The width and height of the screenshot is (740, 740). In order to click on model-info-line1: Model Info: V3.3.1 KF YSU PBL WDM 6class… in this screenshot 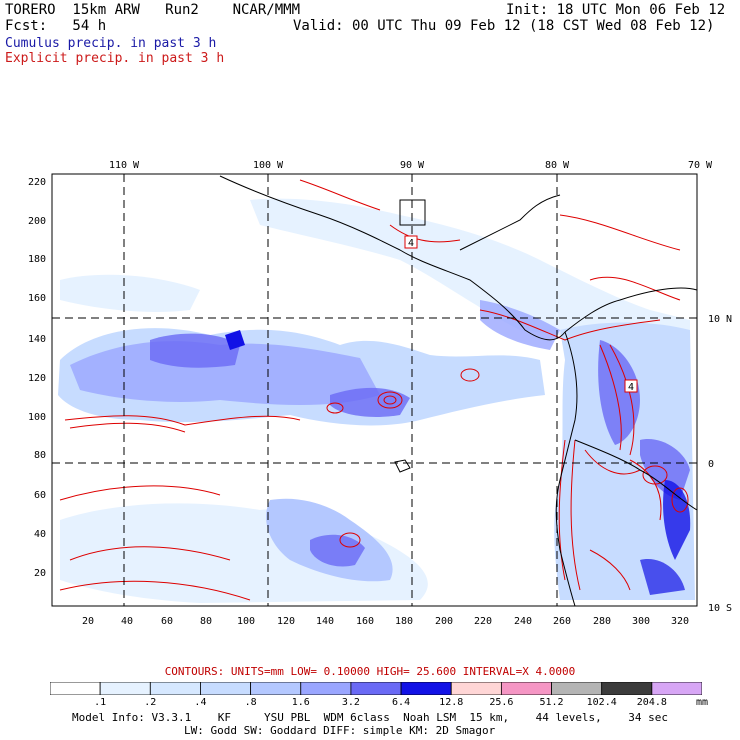, I will do `click(370, 717)`.